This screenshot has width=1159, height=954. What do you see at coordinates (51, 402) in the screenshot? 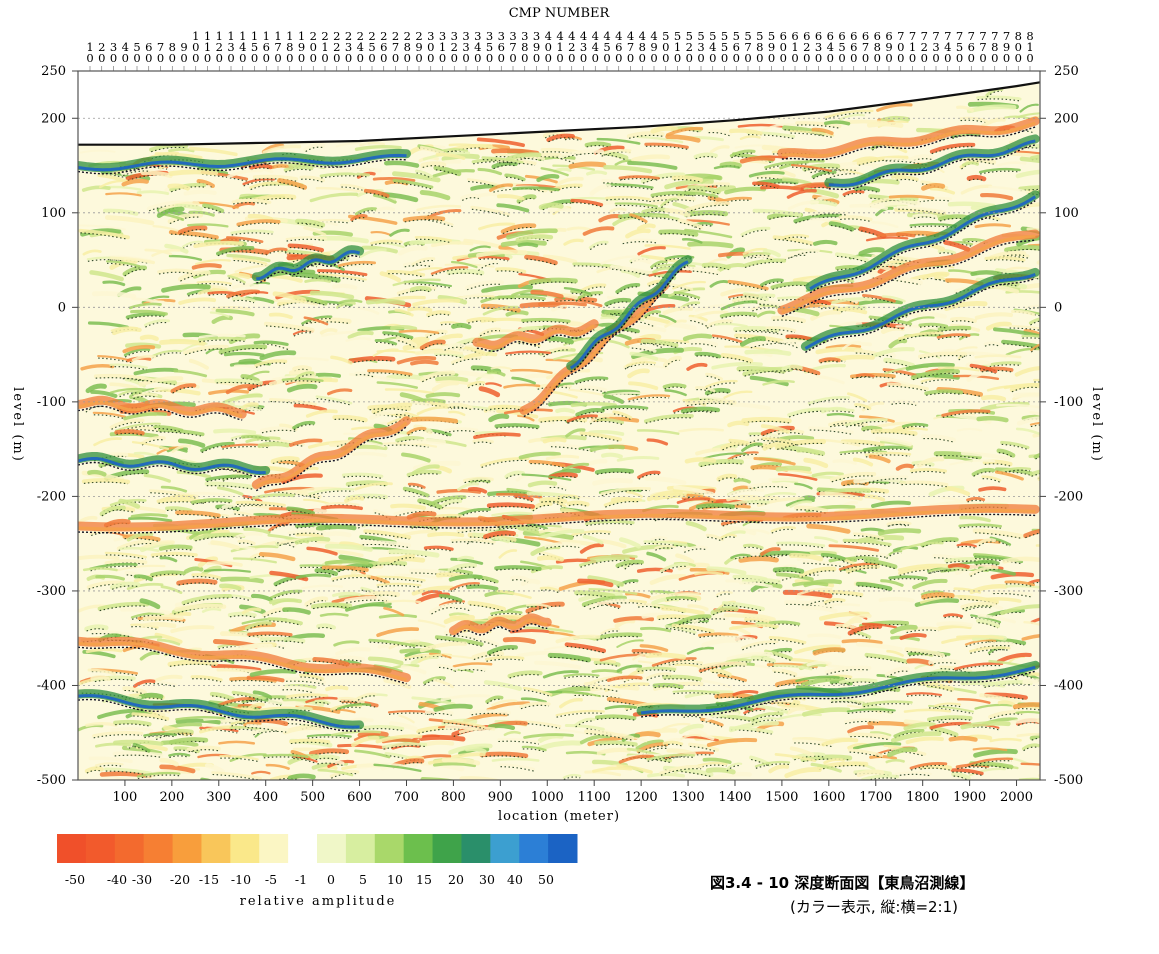
I see `y-tick-label-left: -100` at bounding box center [51, 402].